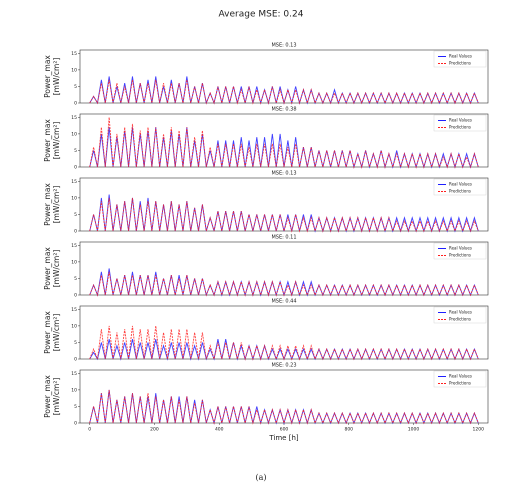  I want to click on x-tick-label: 800, so click(348, 430).